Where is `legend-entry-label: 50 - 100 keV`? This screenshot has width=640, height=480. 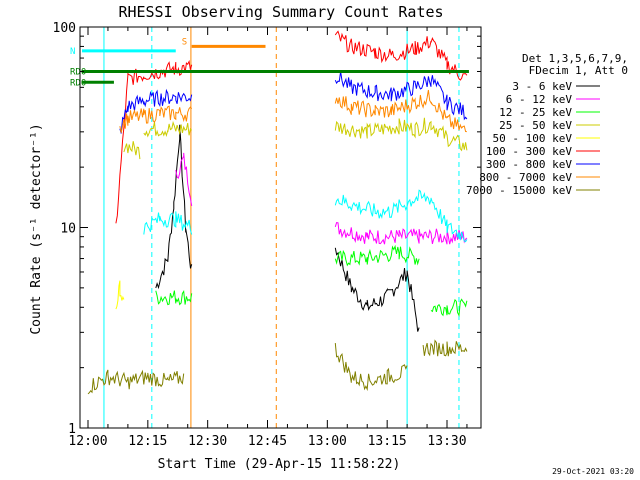
legend-entry-label: 50 - 100 keV is located at coordinates (533, 138).